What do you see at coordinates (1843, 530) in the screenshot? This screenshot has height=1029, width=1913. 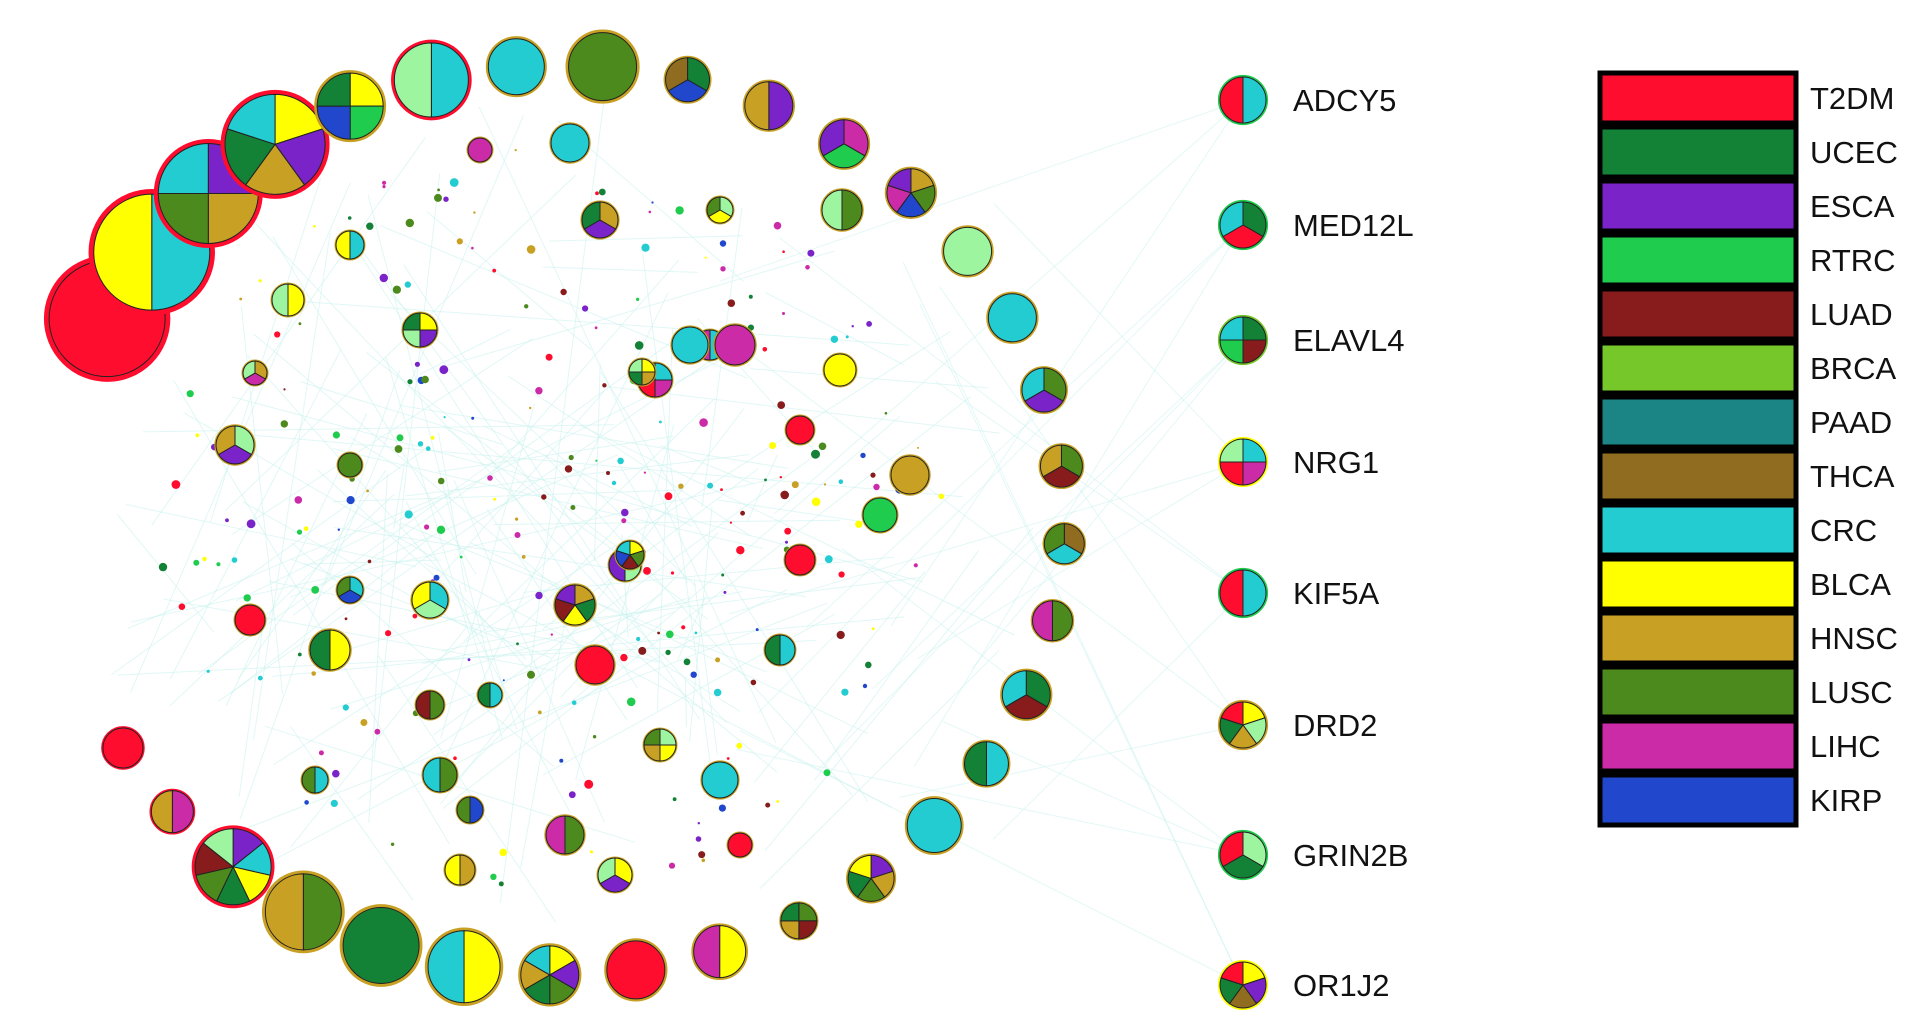 I see `legend-label-crc: CRC` at bounding box center [1843, 530].